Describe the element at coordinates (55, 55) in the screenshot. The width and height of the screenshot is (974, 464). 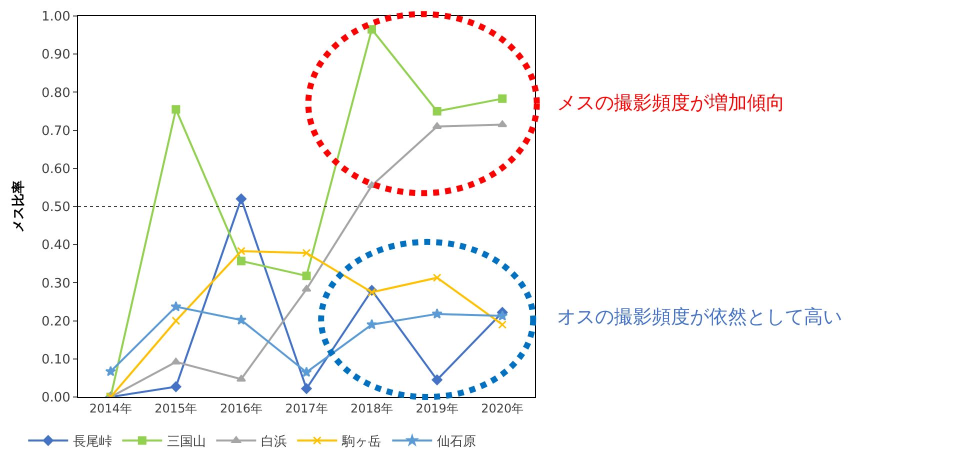
I see `y-tick-label: 0.90` at that location.